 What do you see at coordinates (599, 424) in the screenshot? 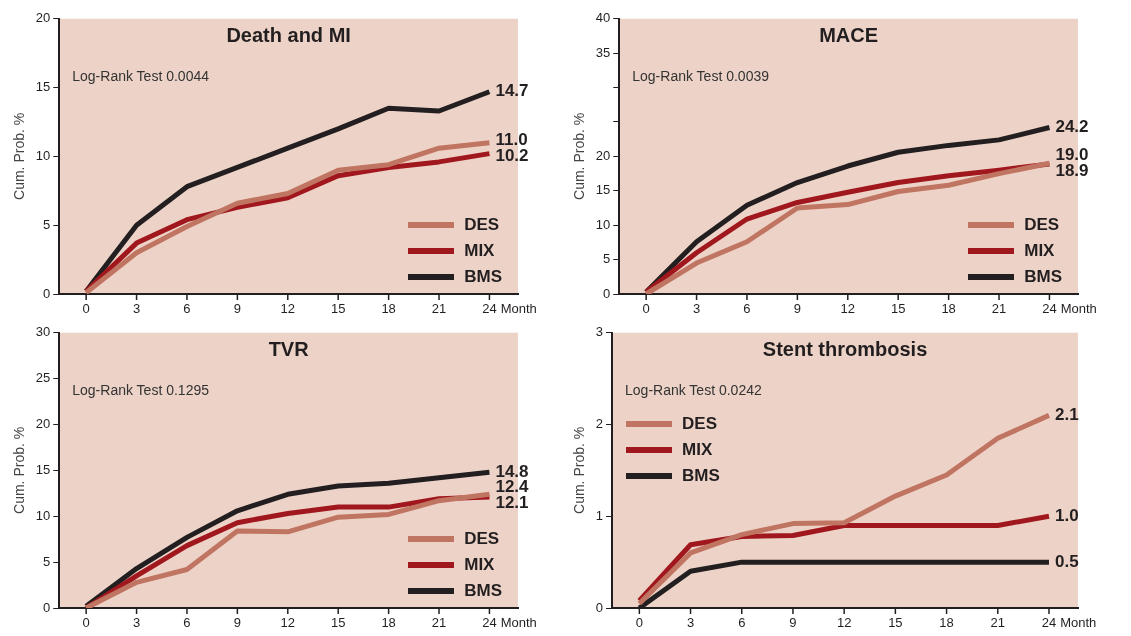
I see `y-tick-label: 2` at bounding box center [599, 424].